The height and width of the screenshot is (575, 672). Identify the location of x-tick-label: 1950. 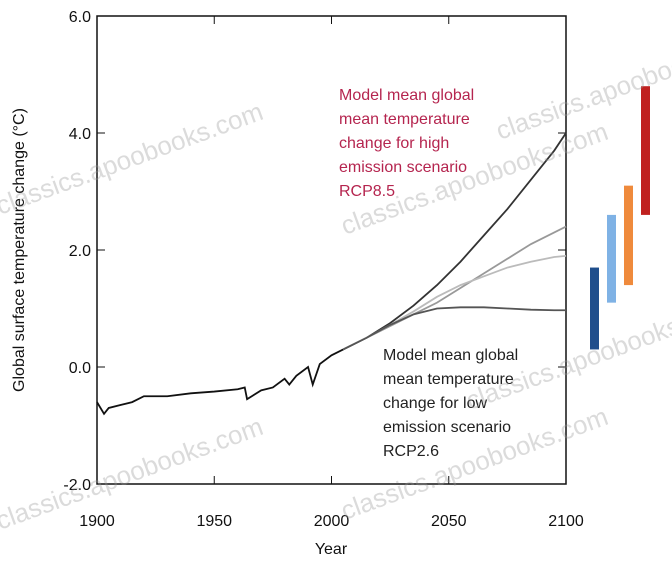
(214, 521).